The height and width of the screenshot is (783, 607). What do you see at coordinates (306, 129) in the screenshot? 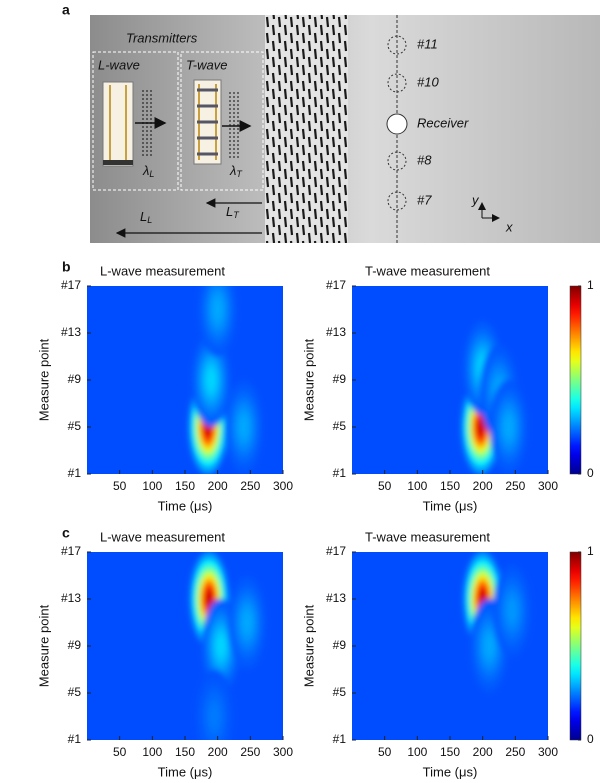
I see `metasurface` at bounding box center [306, 129].